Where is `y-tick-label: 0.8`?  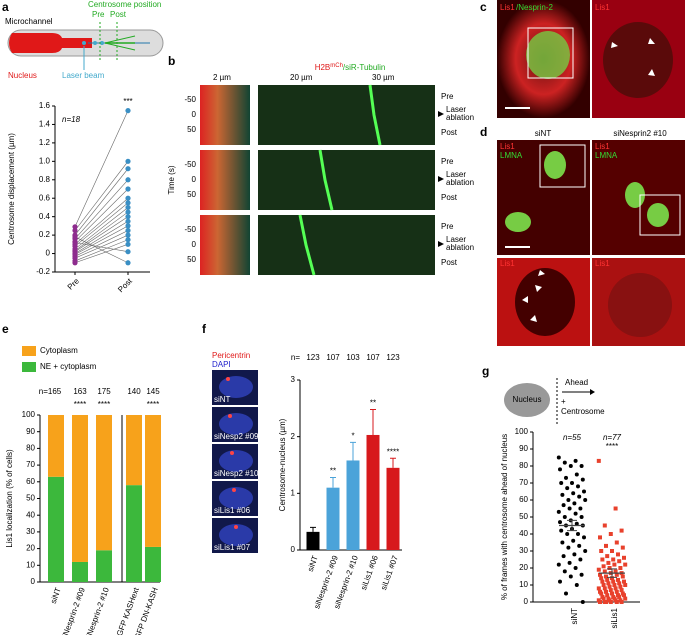
y-tick-label: 0.8 is located at coordinates (45, 179).